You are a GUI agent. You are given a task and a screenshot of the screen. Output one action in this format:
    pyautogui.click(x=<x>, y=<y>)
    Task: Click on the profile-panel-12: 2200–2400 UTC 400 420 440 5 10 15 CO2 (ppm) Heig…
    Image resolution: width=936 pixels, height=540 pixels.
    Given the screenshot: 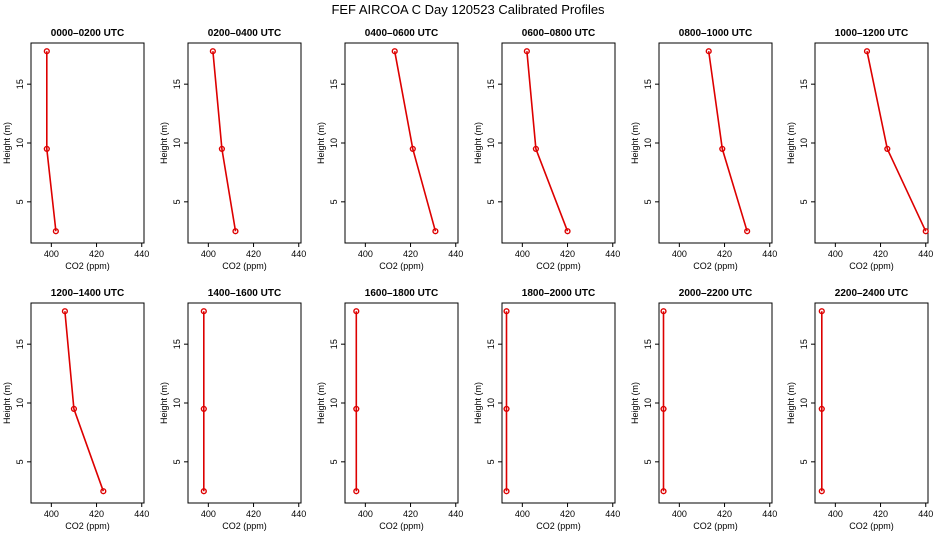 What is the action you would take?
    pyautogui.click(x=859, y=409)
    